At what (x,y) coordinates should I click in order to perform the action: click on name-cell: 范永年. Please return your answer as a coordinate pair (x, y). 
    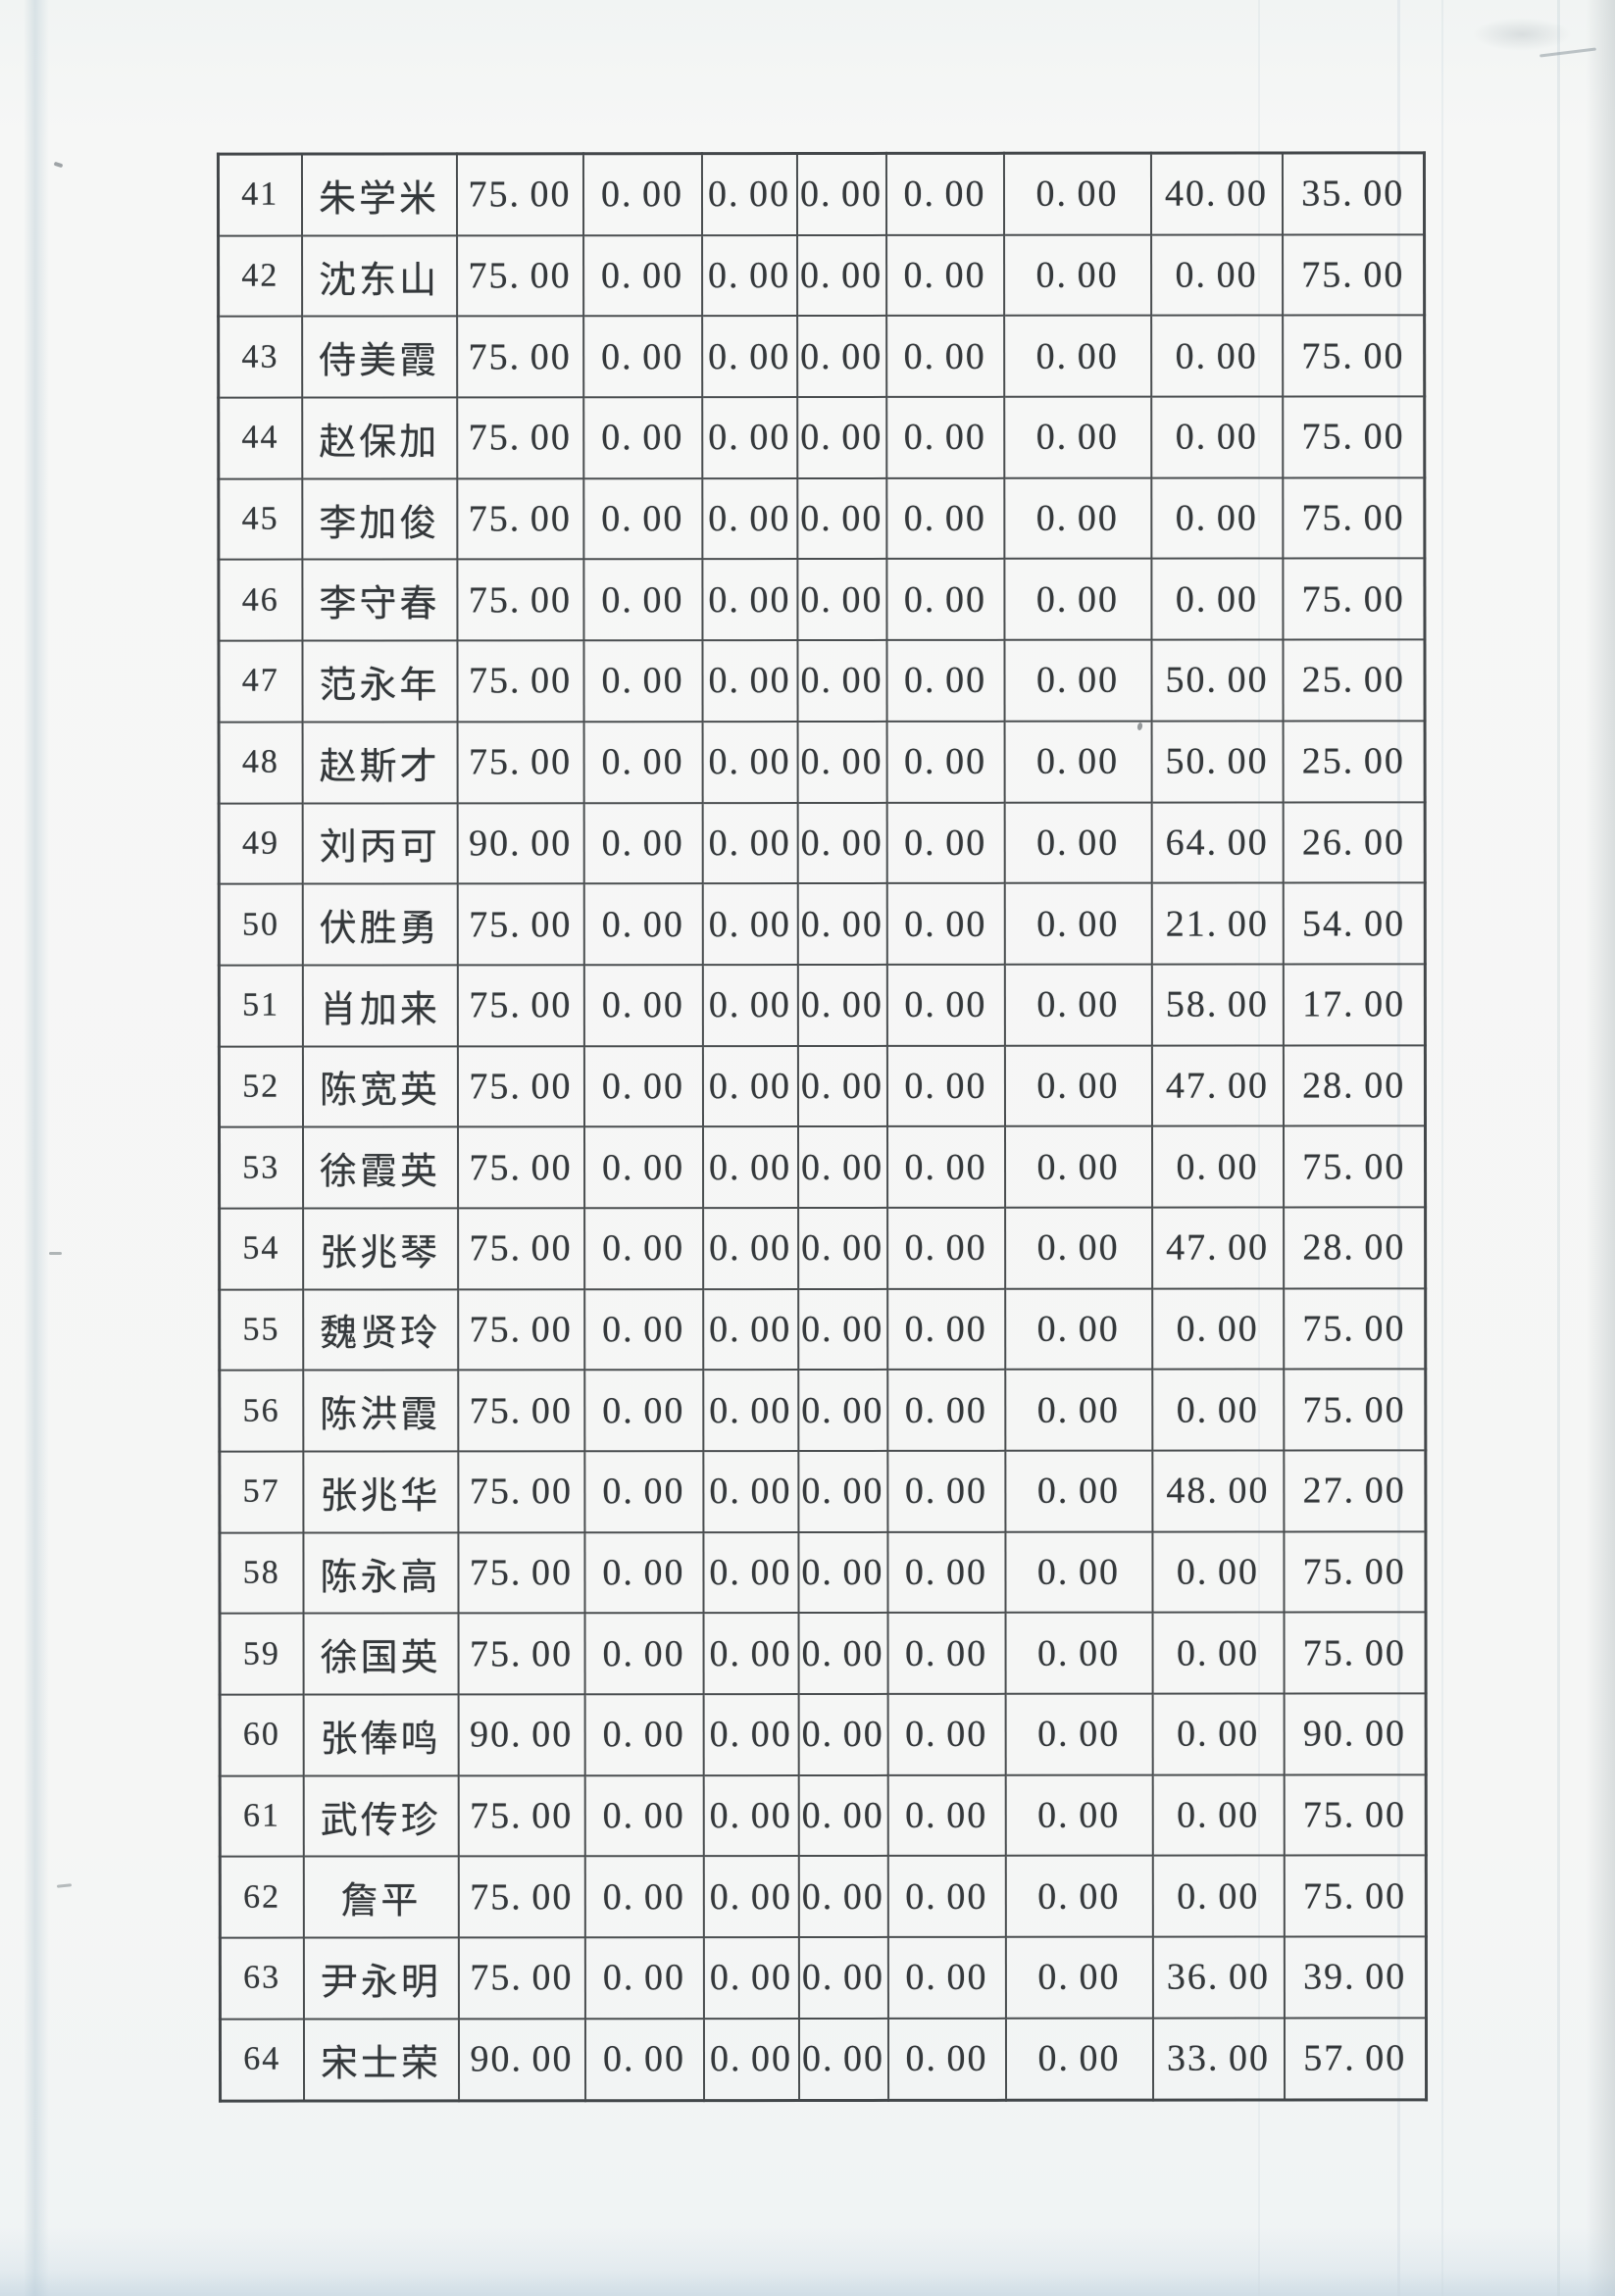
    Looking at the image, I should click on (379, 681).